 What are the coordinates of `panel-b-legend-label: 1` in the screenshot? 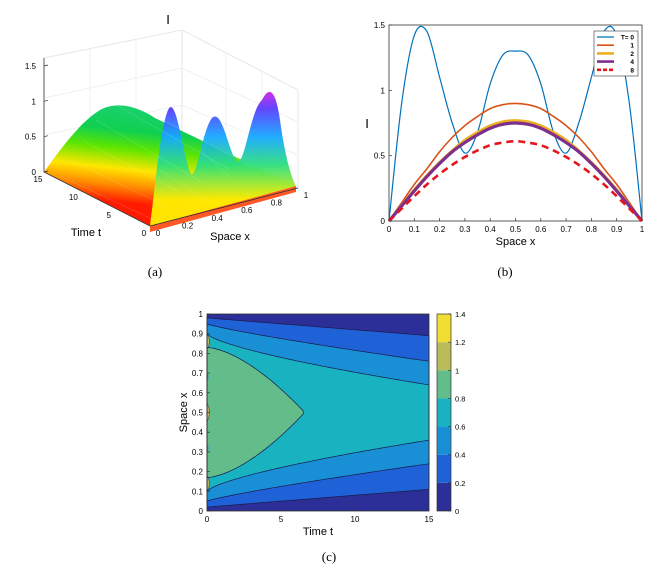 It's located at (632, 46).